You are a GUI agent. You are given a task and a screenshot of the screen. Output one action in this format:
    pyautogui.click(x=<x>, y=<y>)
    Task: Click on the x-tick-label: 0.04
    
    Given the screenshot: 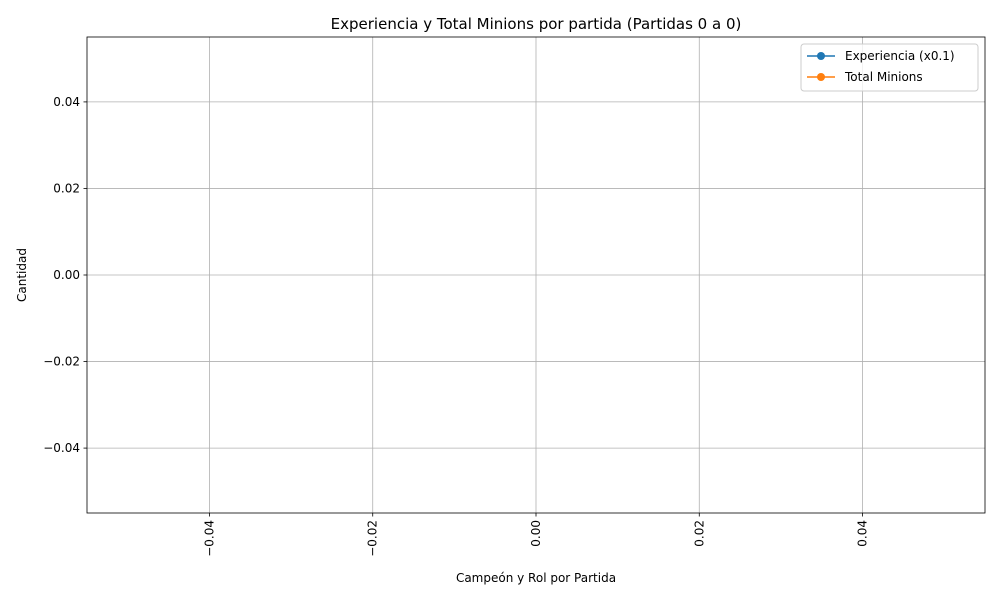 What is the action you would take?
    pyautogui.click(x=863, y=533)
    